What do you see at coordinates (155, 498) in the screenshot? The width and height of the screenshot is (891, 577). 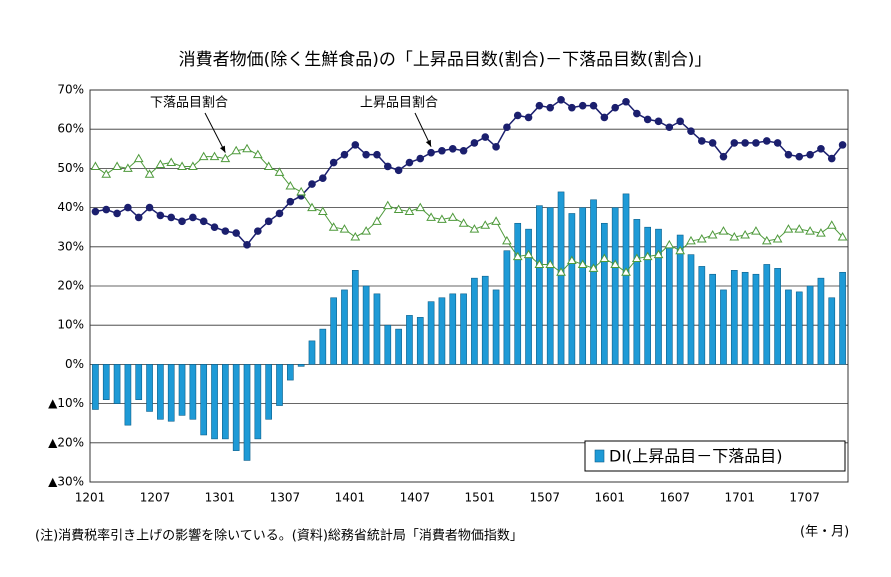 I see `x-tick-label: 1207` at bounding box center [155, 498].